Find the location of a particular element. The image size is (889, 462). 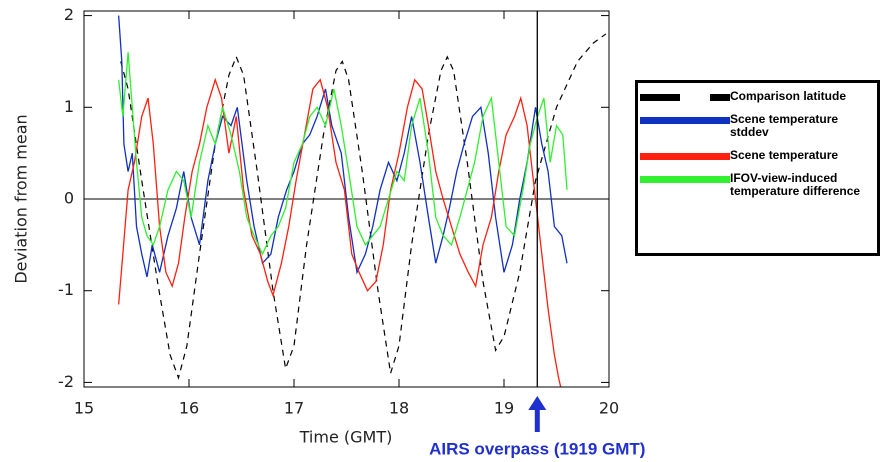

y-tick-label: -2 is located at coordinates (66, 381).